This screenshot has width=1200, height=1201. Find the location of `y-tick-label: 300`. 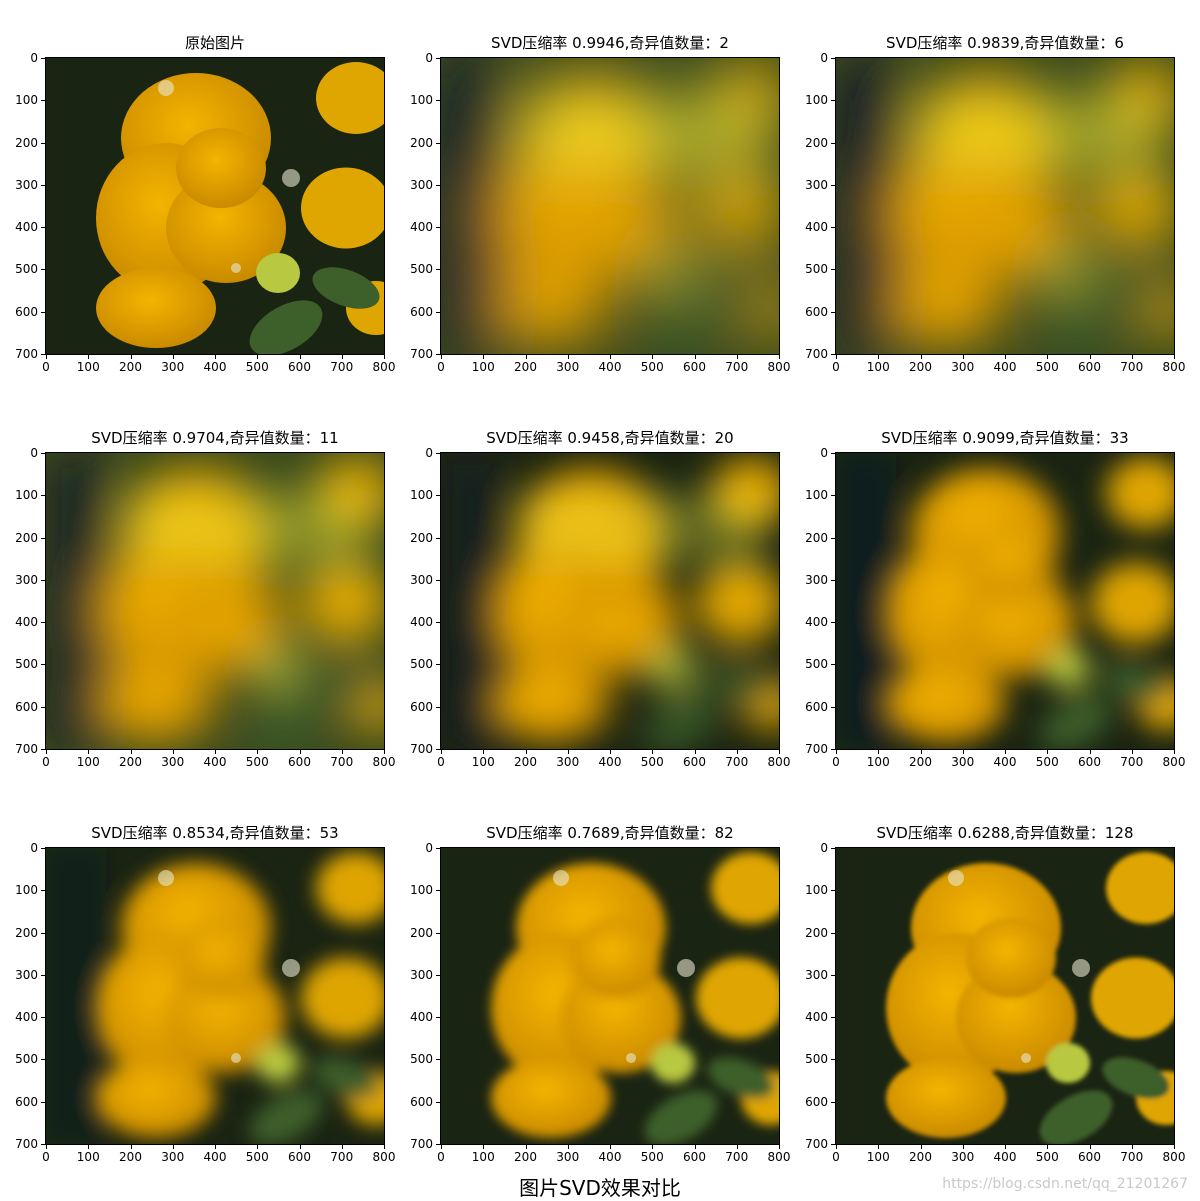

y-tick-label: 300 is located at coordinates (816, 974).